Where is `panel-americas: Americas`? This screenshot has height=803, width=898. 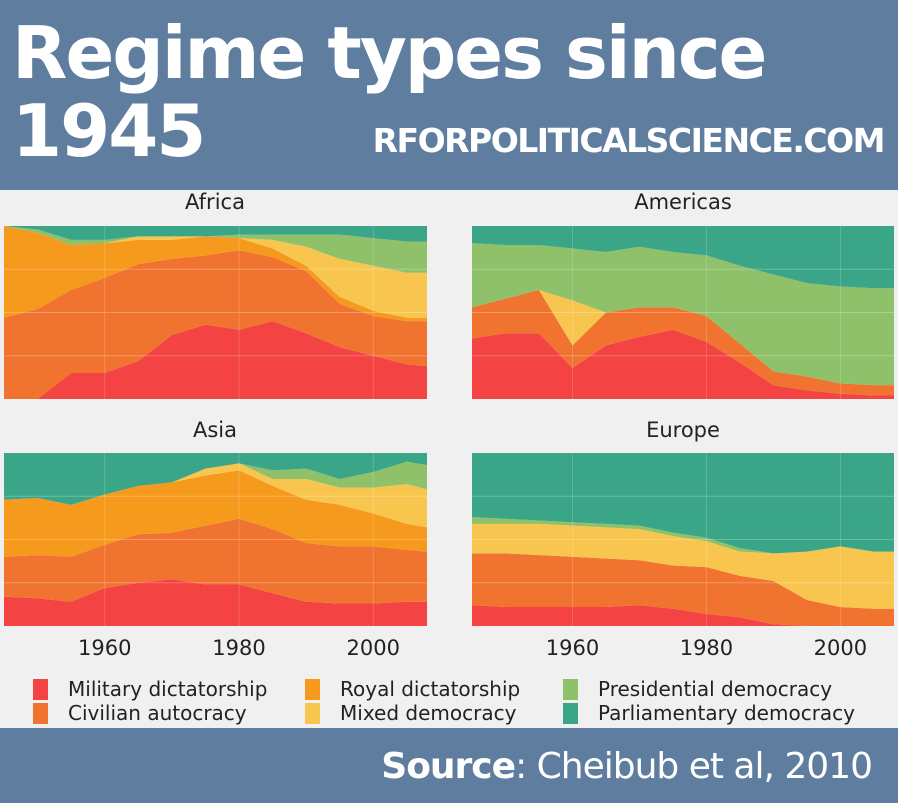 panel-americas: Americas is located at coordinates (683, 294).